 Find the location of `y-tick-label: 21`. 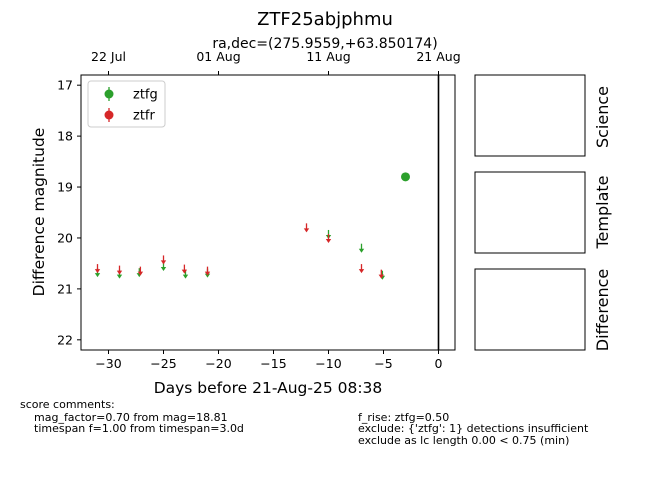

y-tick-label: 21 is located at coordinates (65, 288).